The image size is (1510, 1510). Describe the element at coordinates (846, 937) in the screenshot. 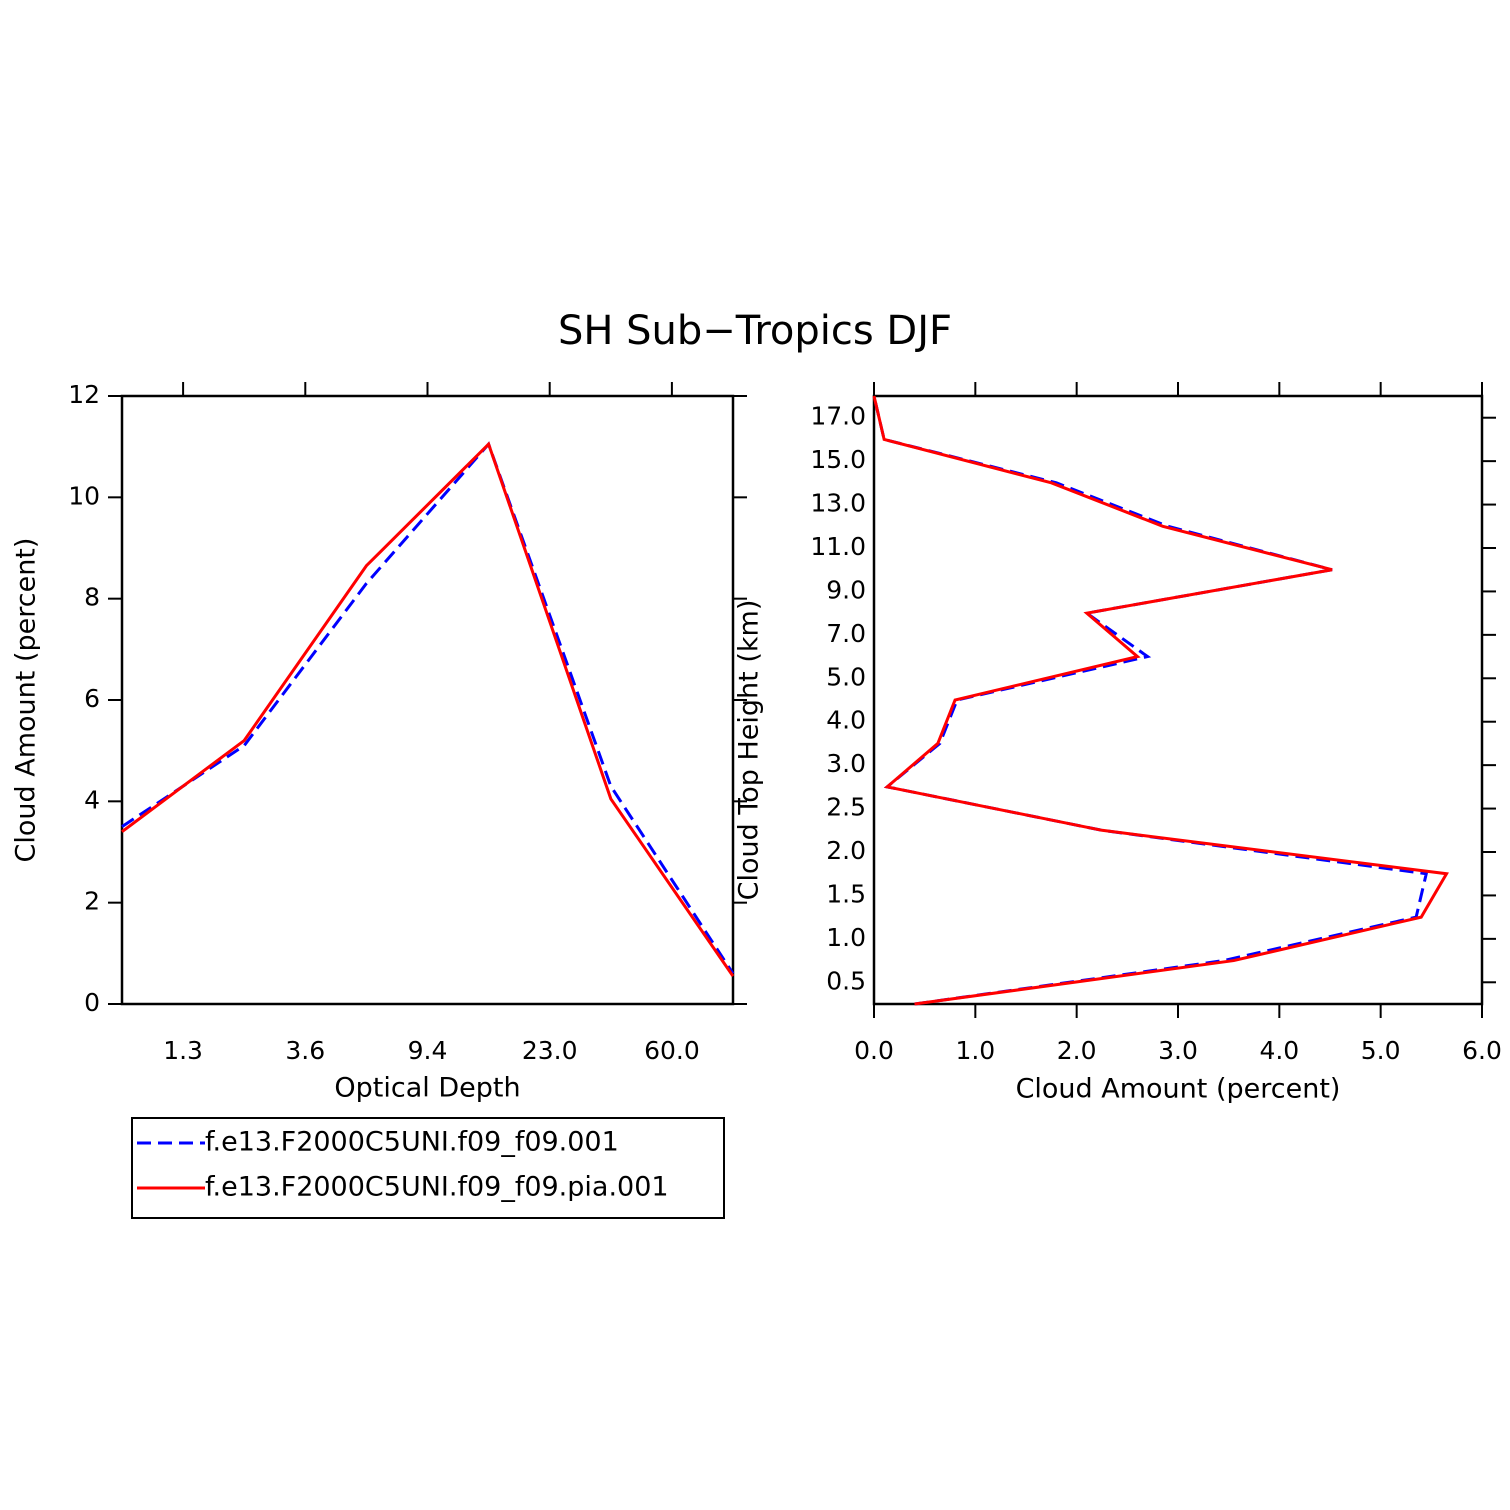

I see `y-tick-label: 1.0` at that location.